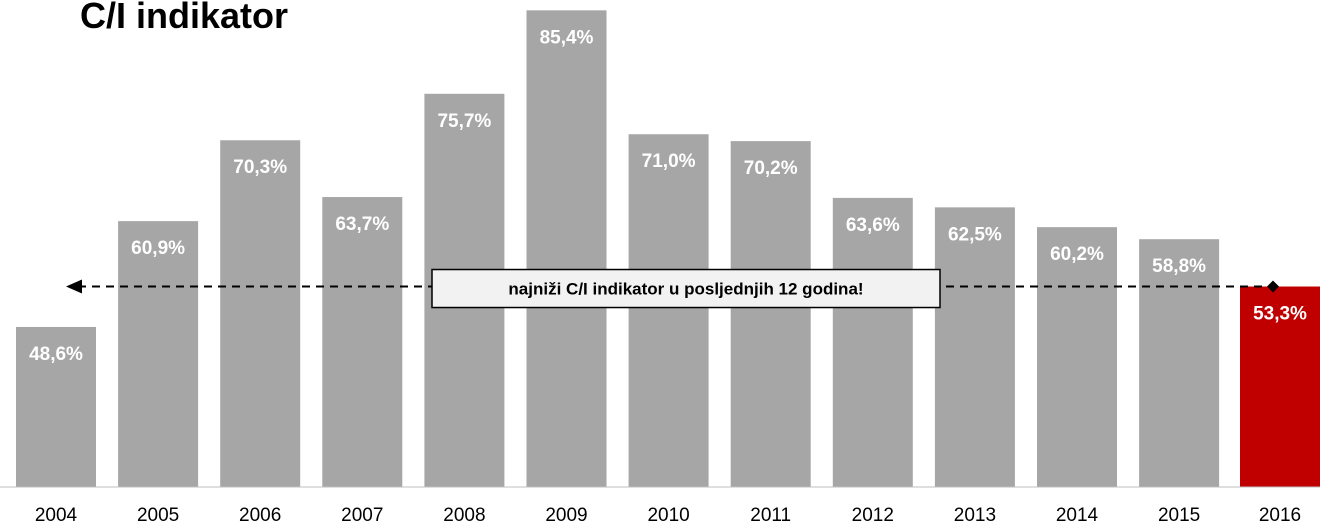  Describe the element at coordinates (464, 515) in the screenshot. I see `x-tick-label: 2008` at that location.